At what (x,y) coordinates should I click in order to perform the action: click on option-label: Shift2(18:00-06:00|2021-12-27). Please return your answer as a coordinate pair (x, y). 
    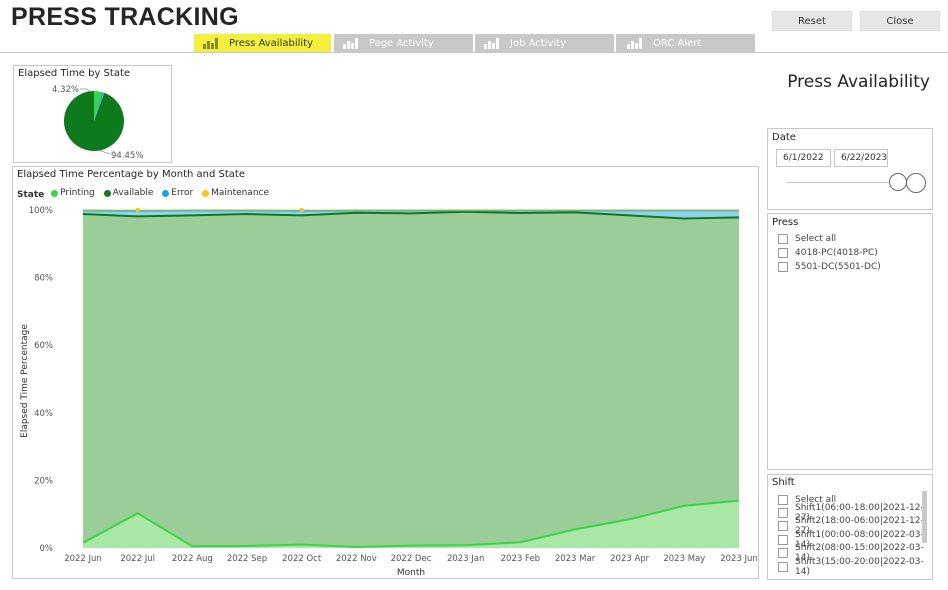
    Looking at the image, I should click on (859, 526).